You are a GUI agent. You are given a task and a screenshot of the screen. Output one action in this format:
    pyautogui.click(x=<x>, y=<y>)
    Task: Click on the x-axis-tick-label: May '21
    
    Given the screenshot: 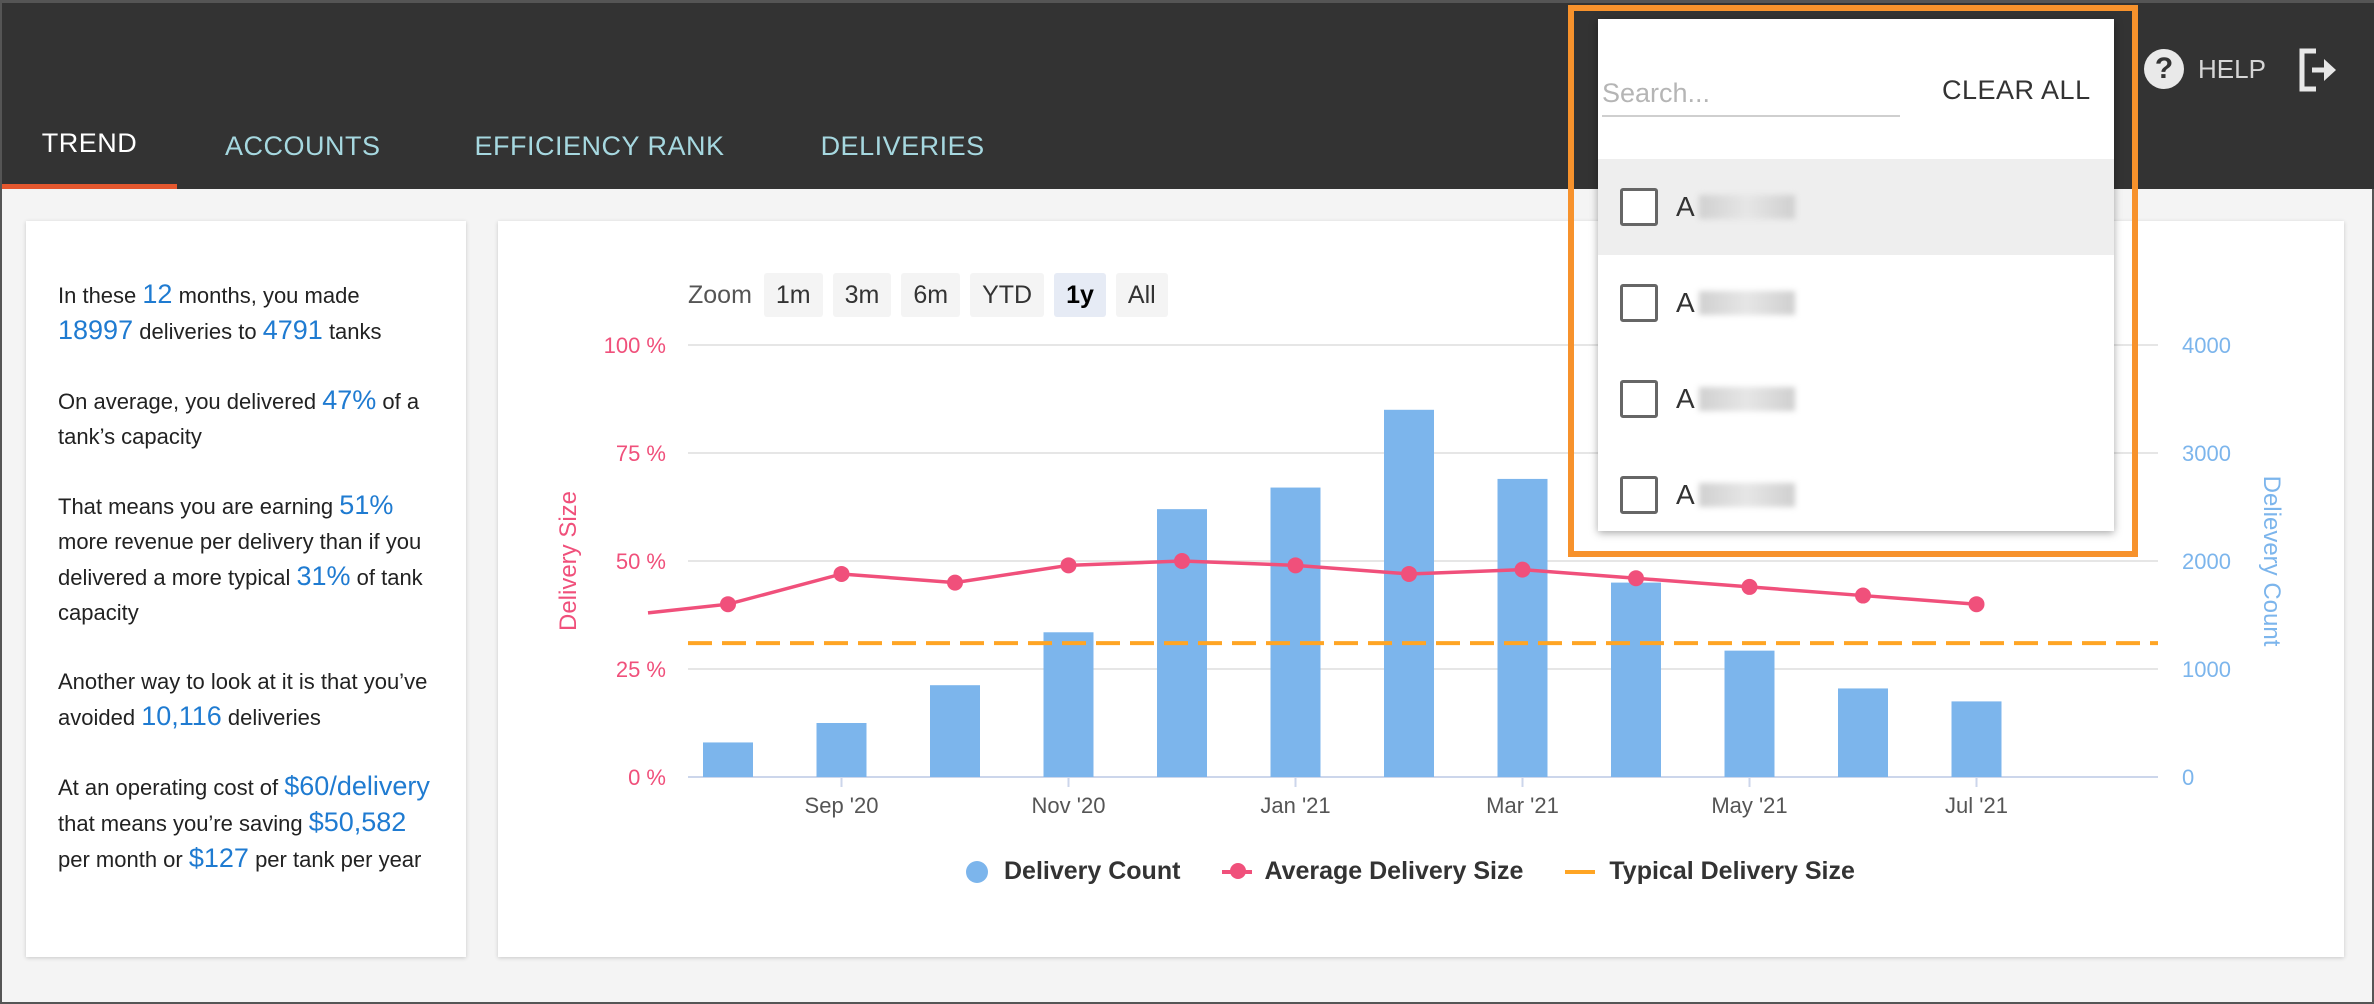 What is the action you would take?
    pyautogui.click(x=1749, y=805)
    